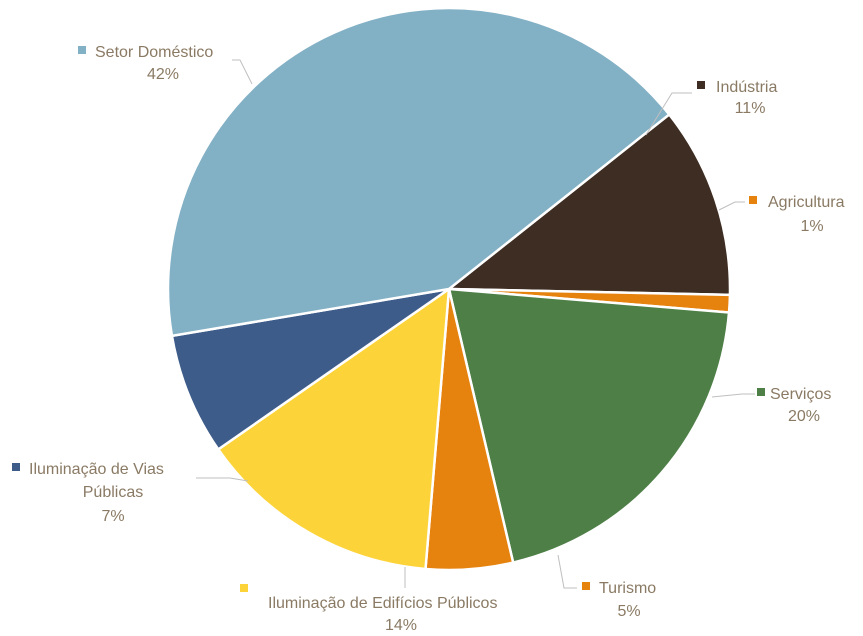 The width and height of the screenshot is (863, 636). I want to click on leader-line-agricultura, so click(731, 206).